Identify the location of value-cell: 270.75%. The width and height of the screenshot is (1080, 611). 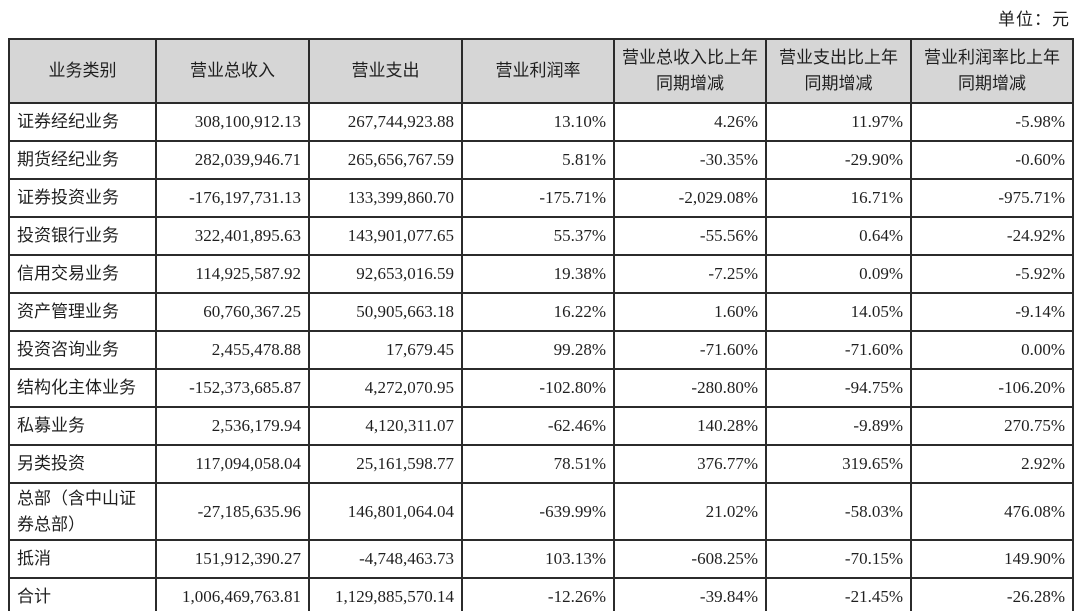
(992, 426).